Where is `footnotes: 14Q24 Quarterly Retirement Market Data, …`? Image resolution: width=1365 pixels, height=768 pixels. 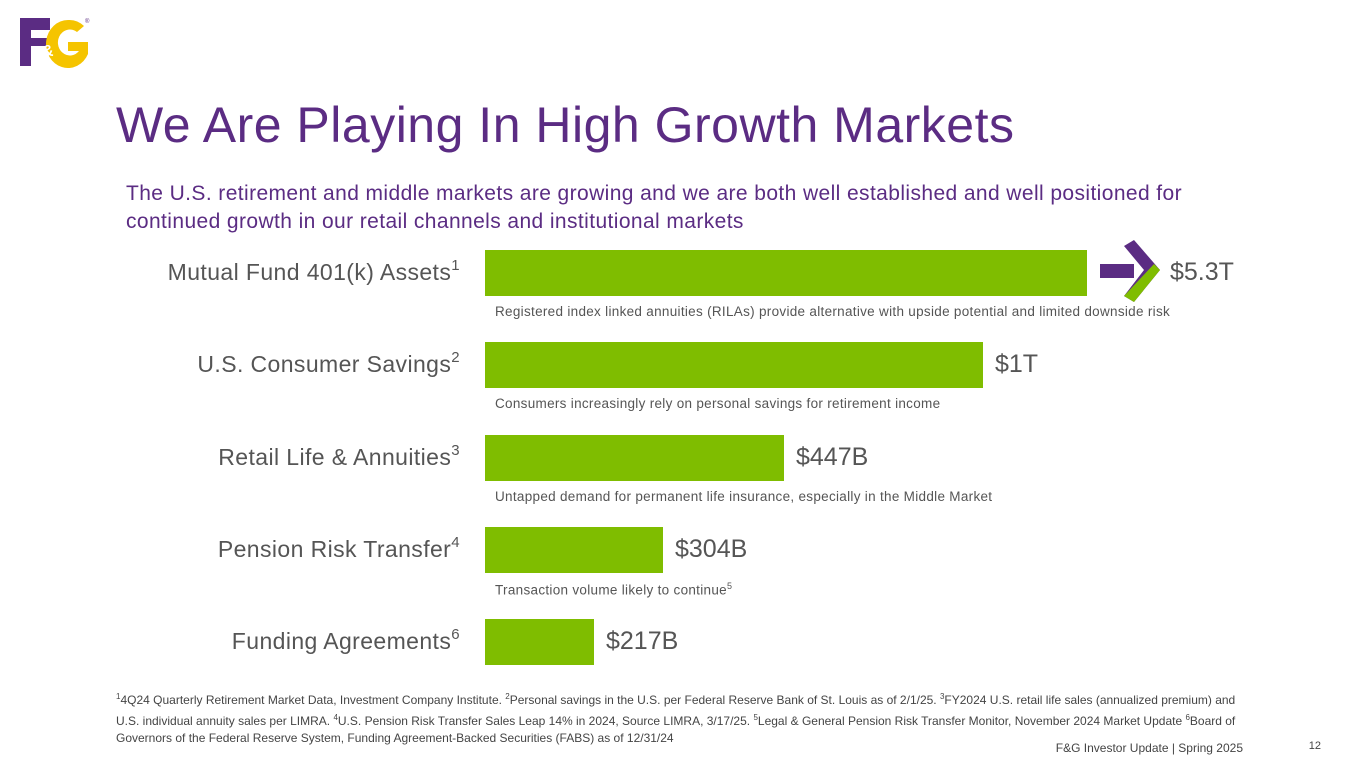 footnotes: 14Q24 Quarterly Retirement Market Data, … is located at coordinates (676, 718).